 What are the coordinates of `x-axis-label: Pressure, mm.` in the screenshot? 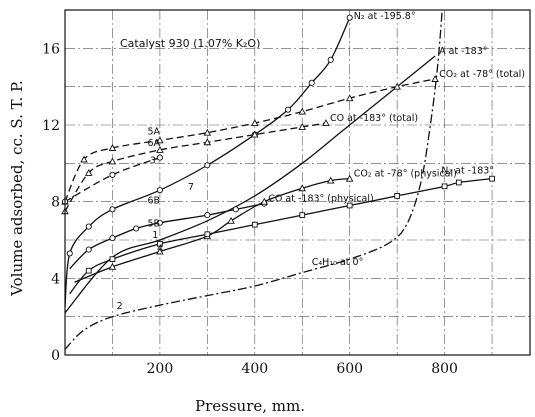 It's located at (250, 406).